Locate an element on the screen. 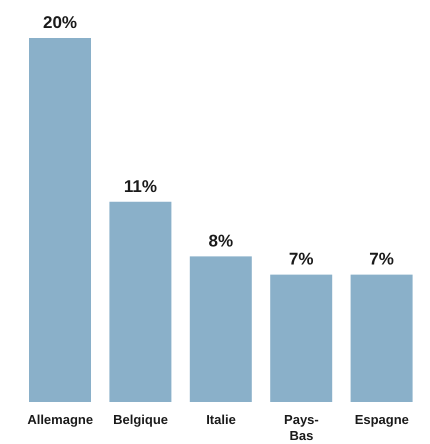 The height and width of the screenshot is (444, 430). x-tick-label: Allemagne is located at coordinates (60, 419).